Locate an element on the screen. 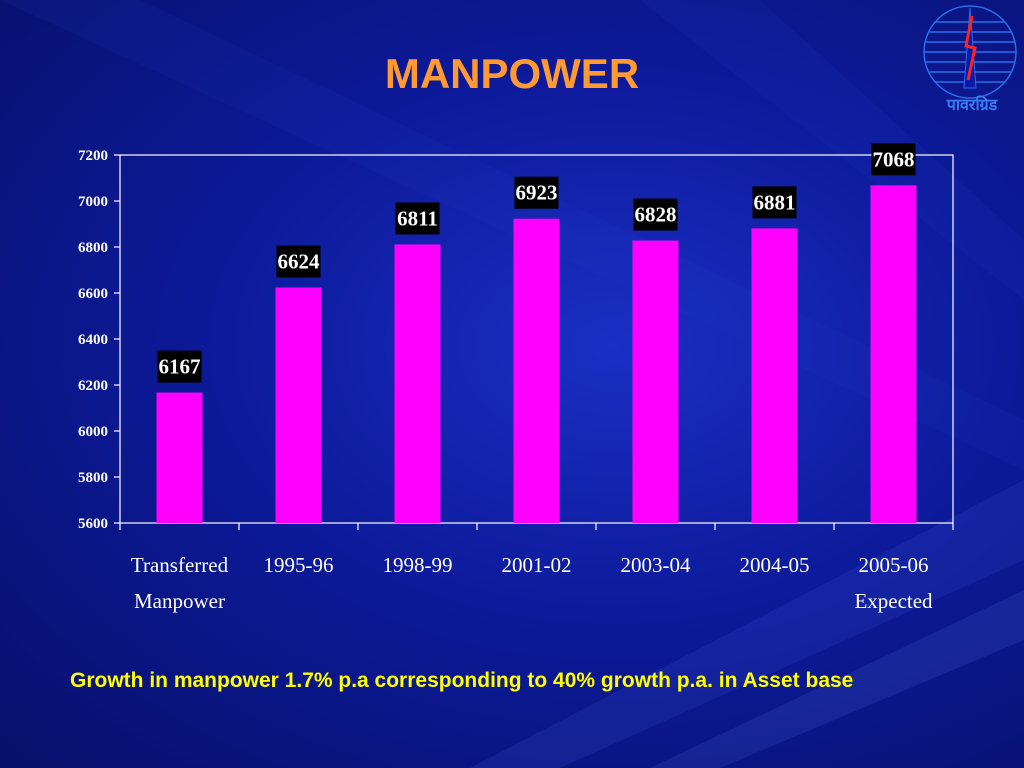 The image size is (1024, 768). category-label: Transferred is located at coordinates (180, 565).